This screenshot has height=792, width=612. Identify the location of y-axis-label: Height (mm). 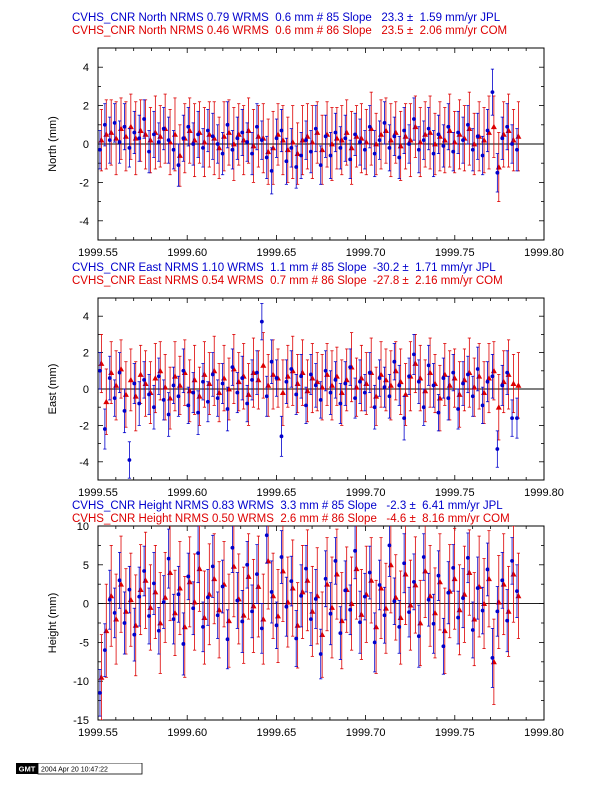
(53, 623).